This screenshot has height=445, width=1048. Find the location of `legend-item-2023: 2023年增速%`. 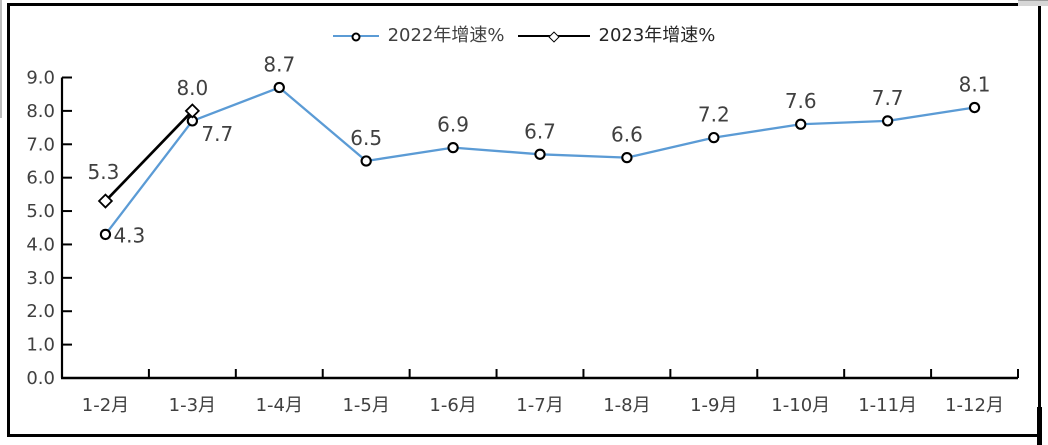

legend-item-2023: 2023年增速% is located at coordinates (616, 35).